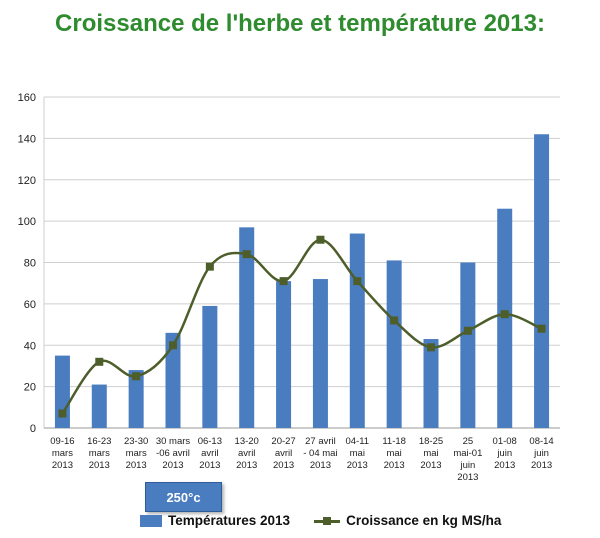  What do you see at coordinates (541, 453) in the screenshot?
I see `x-tick-label: 08-14 juin 2013` at bounding box center [541, 453].